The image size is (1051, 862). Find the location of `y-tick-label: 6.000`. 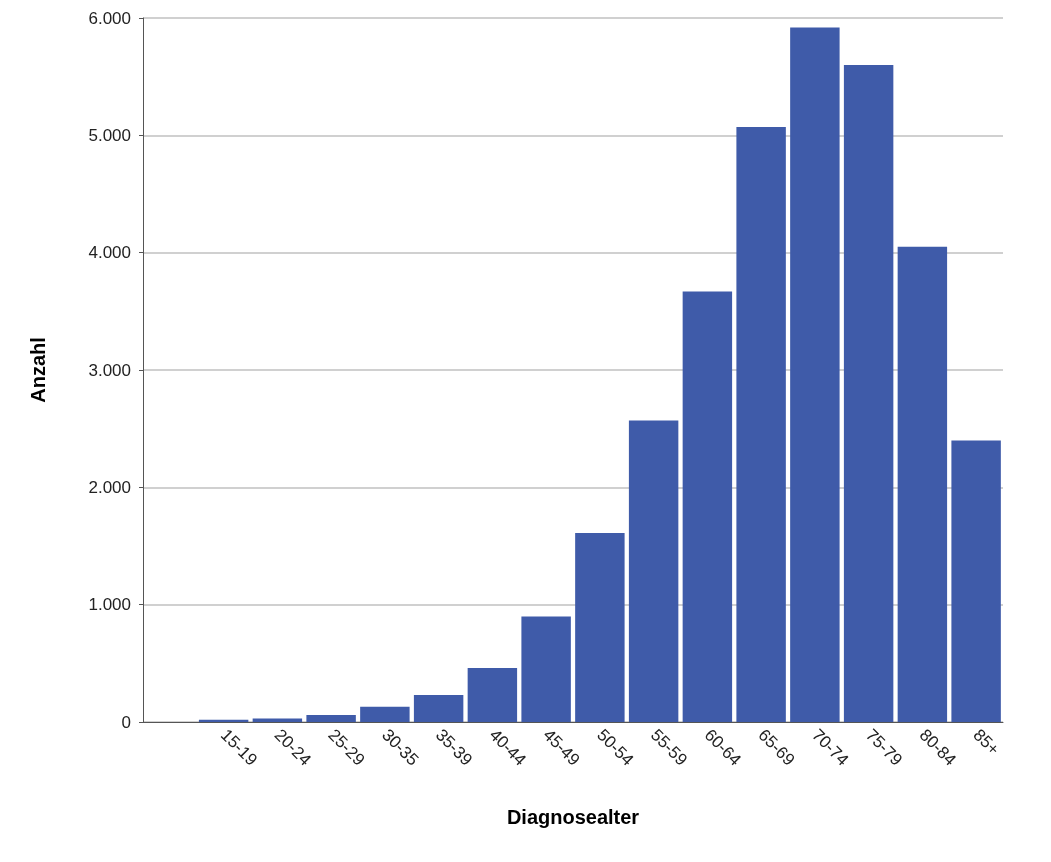

y-tick-label: 6.000 is located at coordinates (109, 18).